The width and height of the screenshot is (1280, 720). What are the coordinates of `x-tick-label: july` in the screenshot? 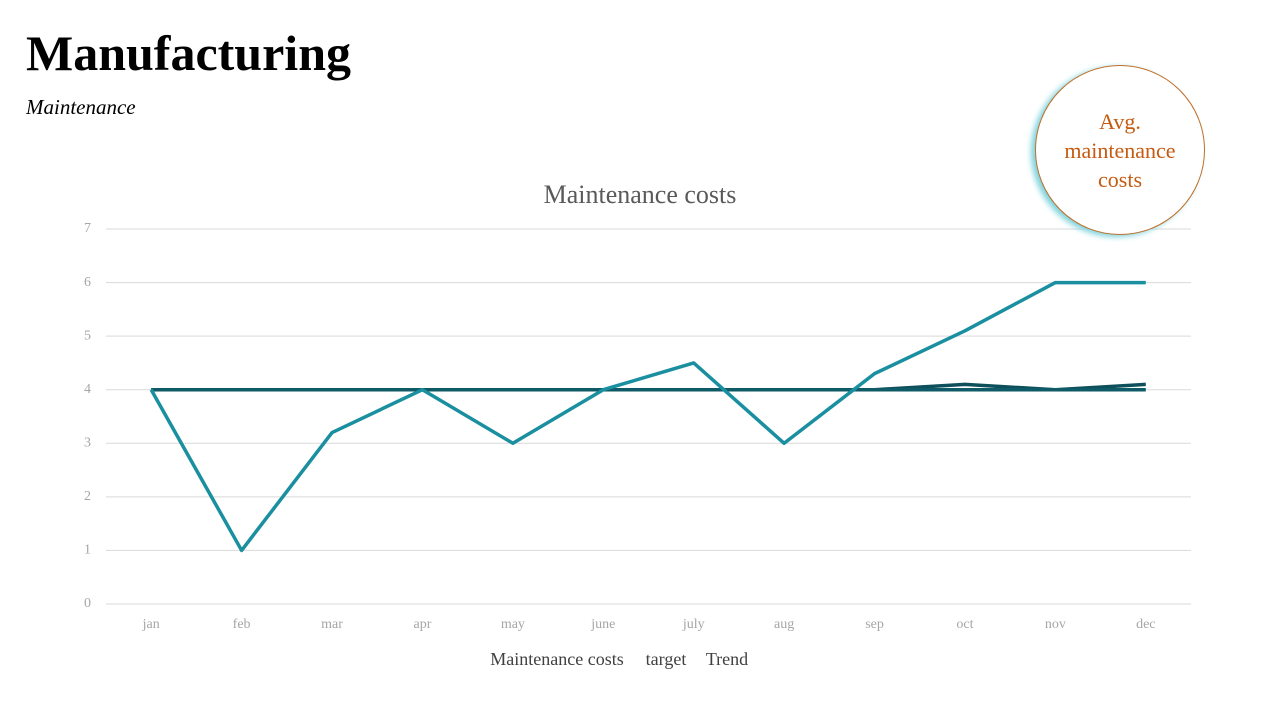 It's located at (693, 624).